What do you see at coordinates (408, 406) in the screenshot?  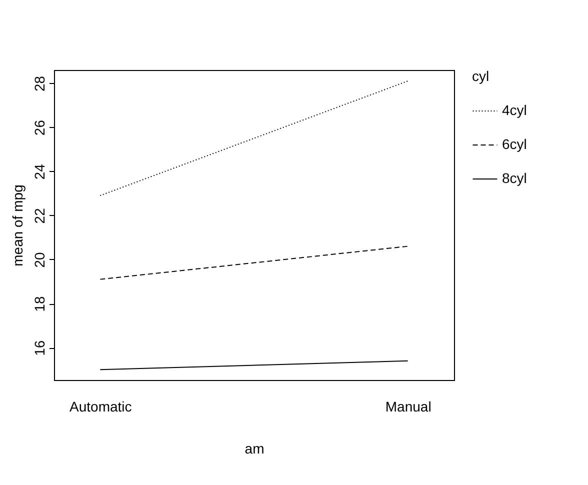 I see `x-tick-label: Manual` at bounding box center [408, 406].